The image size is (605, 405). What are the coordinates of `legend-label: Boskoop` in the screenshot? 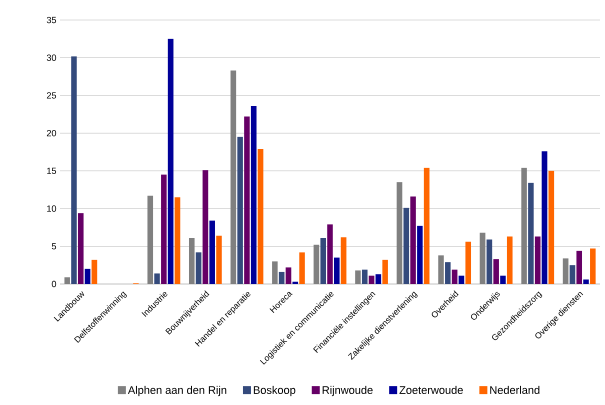 It's located at (275, 391).